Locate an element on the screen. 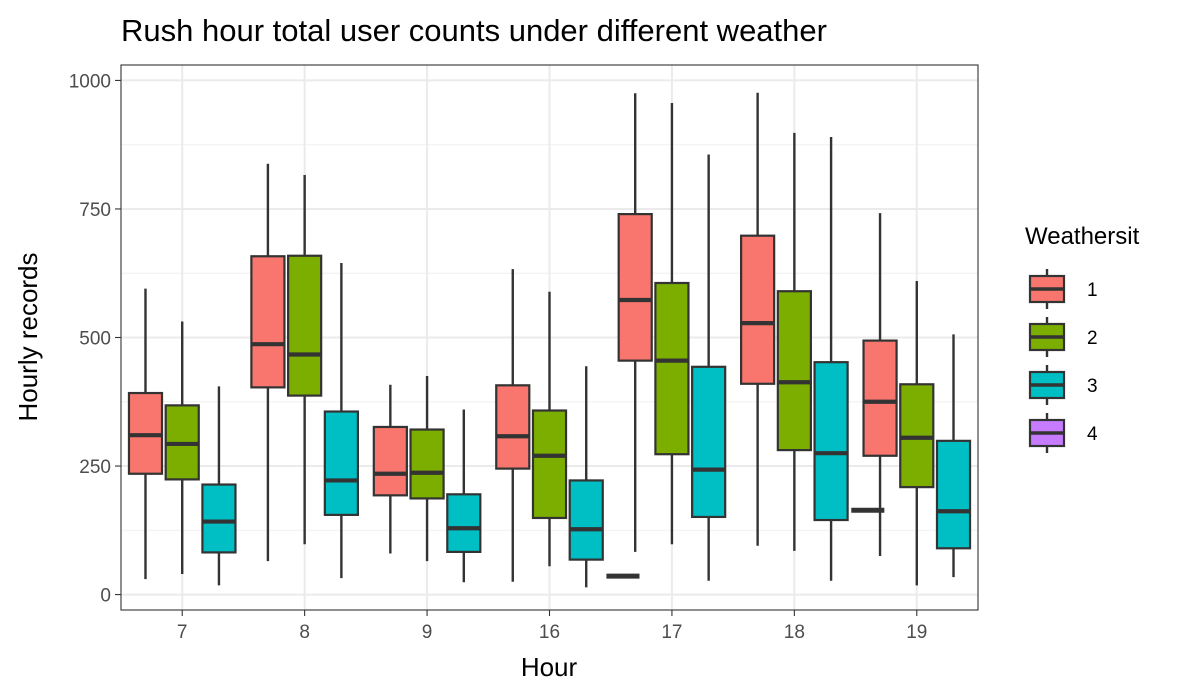  y-tick-label: 0 is located at coordinates (105, 596).